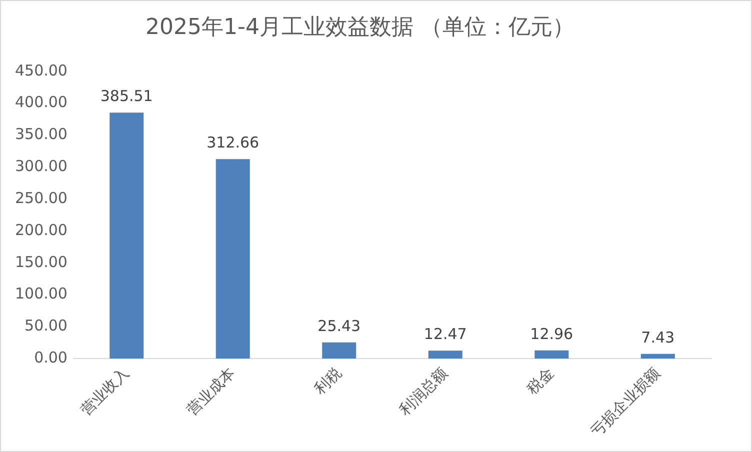  What do you see at coordinates (233, 142) in the screenshot?
I see `data-label: 312.66` at bounding box center [233, 142].